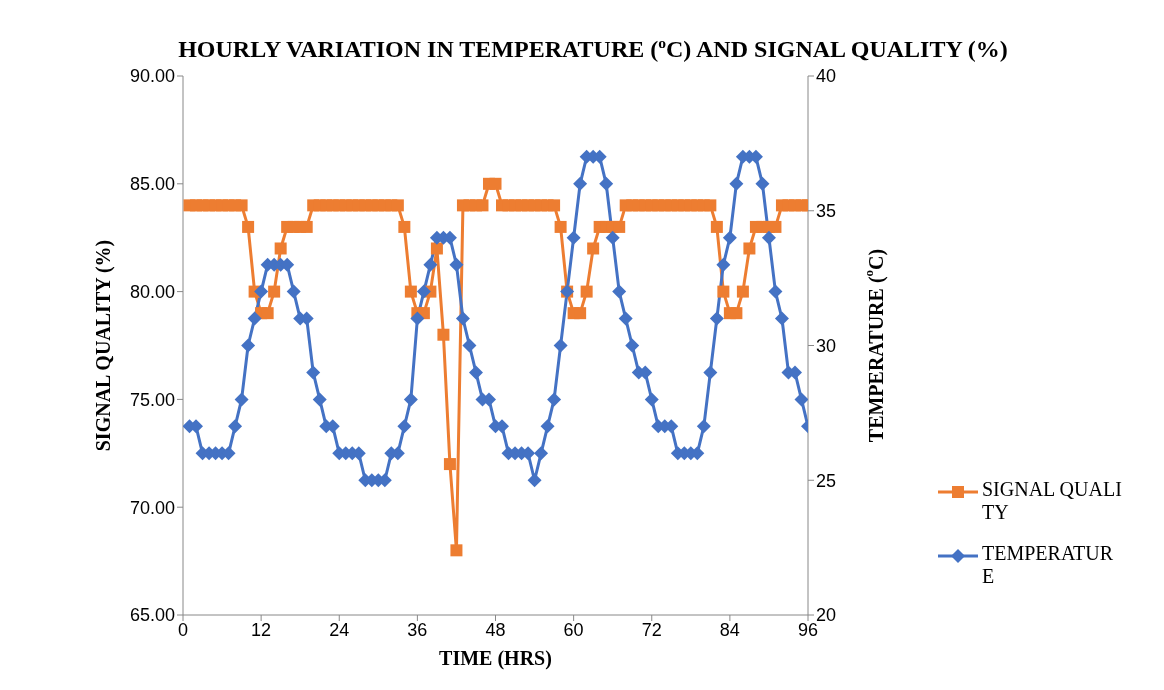 The width and height of the screenshot is (1164, 690). I want to click on y-tick-label: 85.00, so click(152, 184).